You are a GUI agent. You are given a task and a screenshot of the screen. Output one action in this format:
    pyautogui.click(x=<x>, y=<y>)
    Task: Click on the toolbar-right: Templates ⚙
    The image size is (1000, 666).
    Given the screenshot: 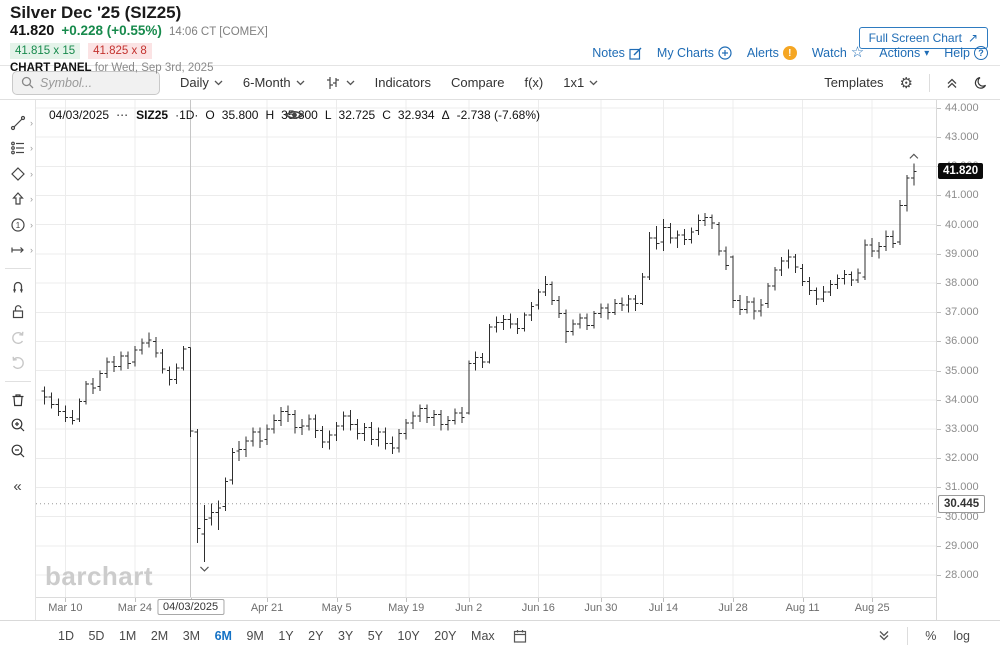 What is the action you would take?
    pyautogui.click(x=906, y=82)
    